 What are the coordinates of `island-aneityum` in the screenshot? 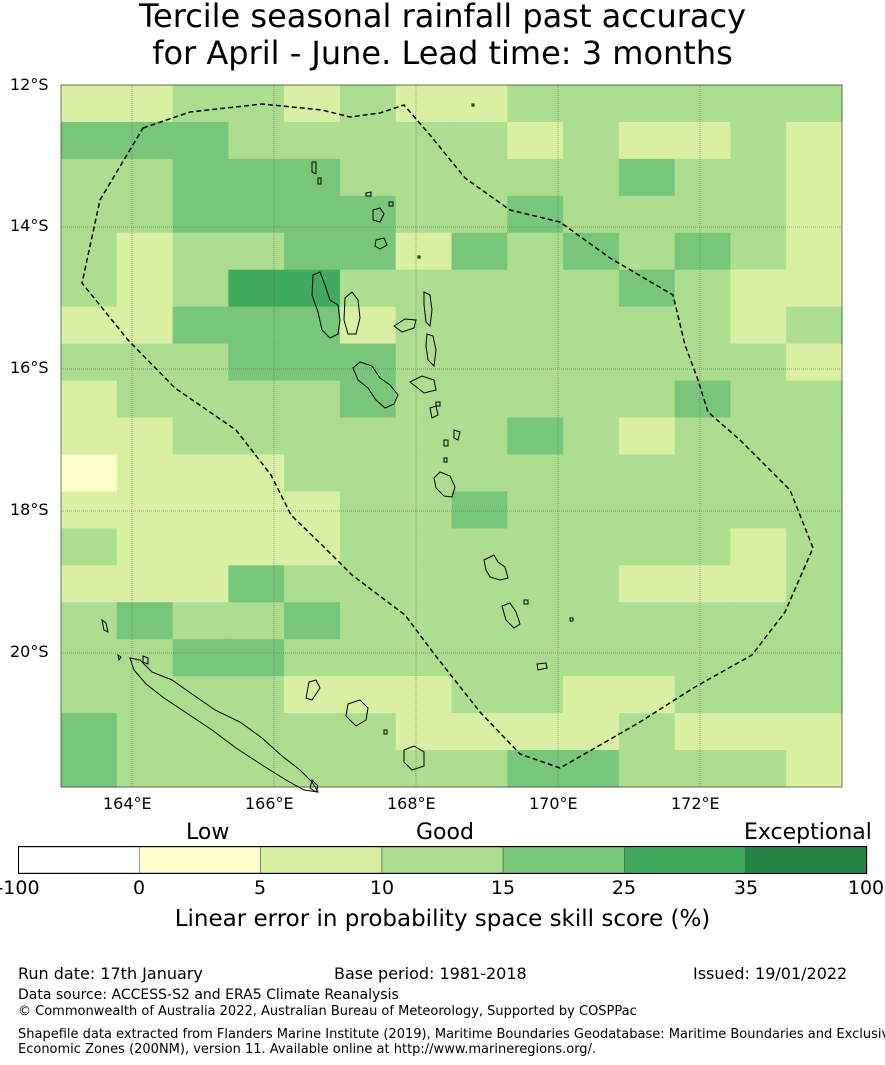 It's located at (542, 666).